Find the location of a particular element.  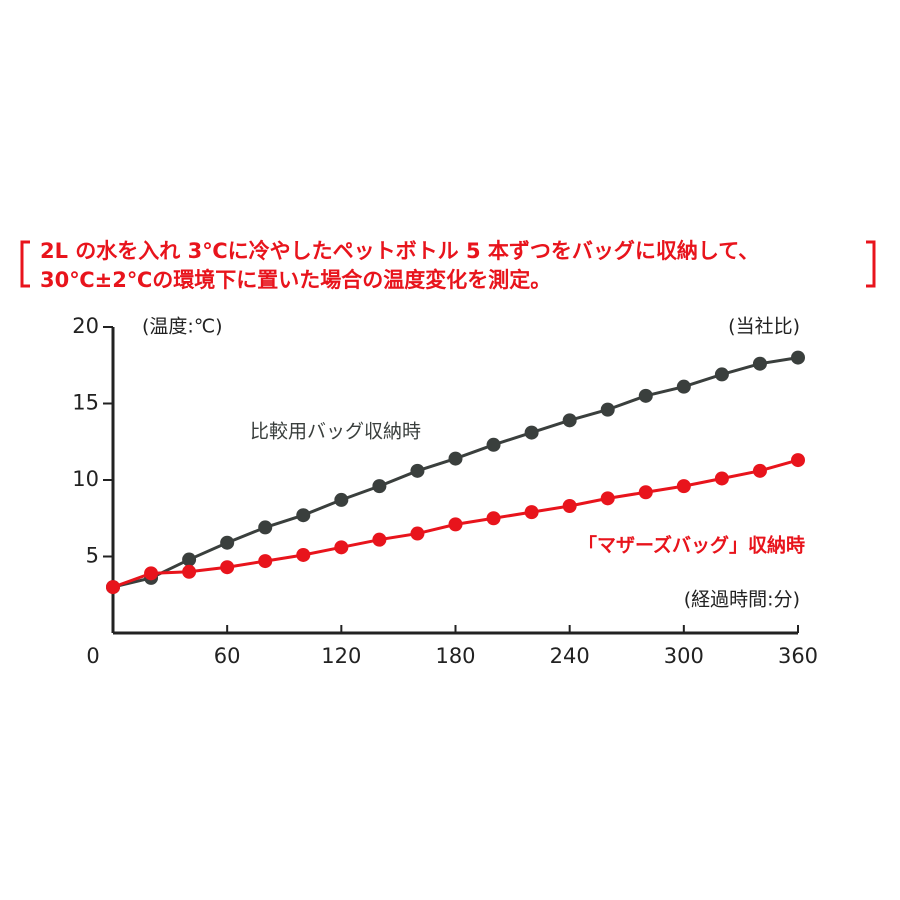

x-tick-label: 300 is located at coordinates (684, 656).